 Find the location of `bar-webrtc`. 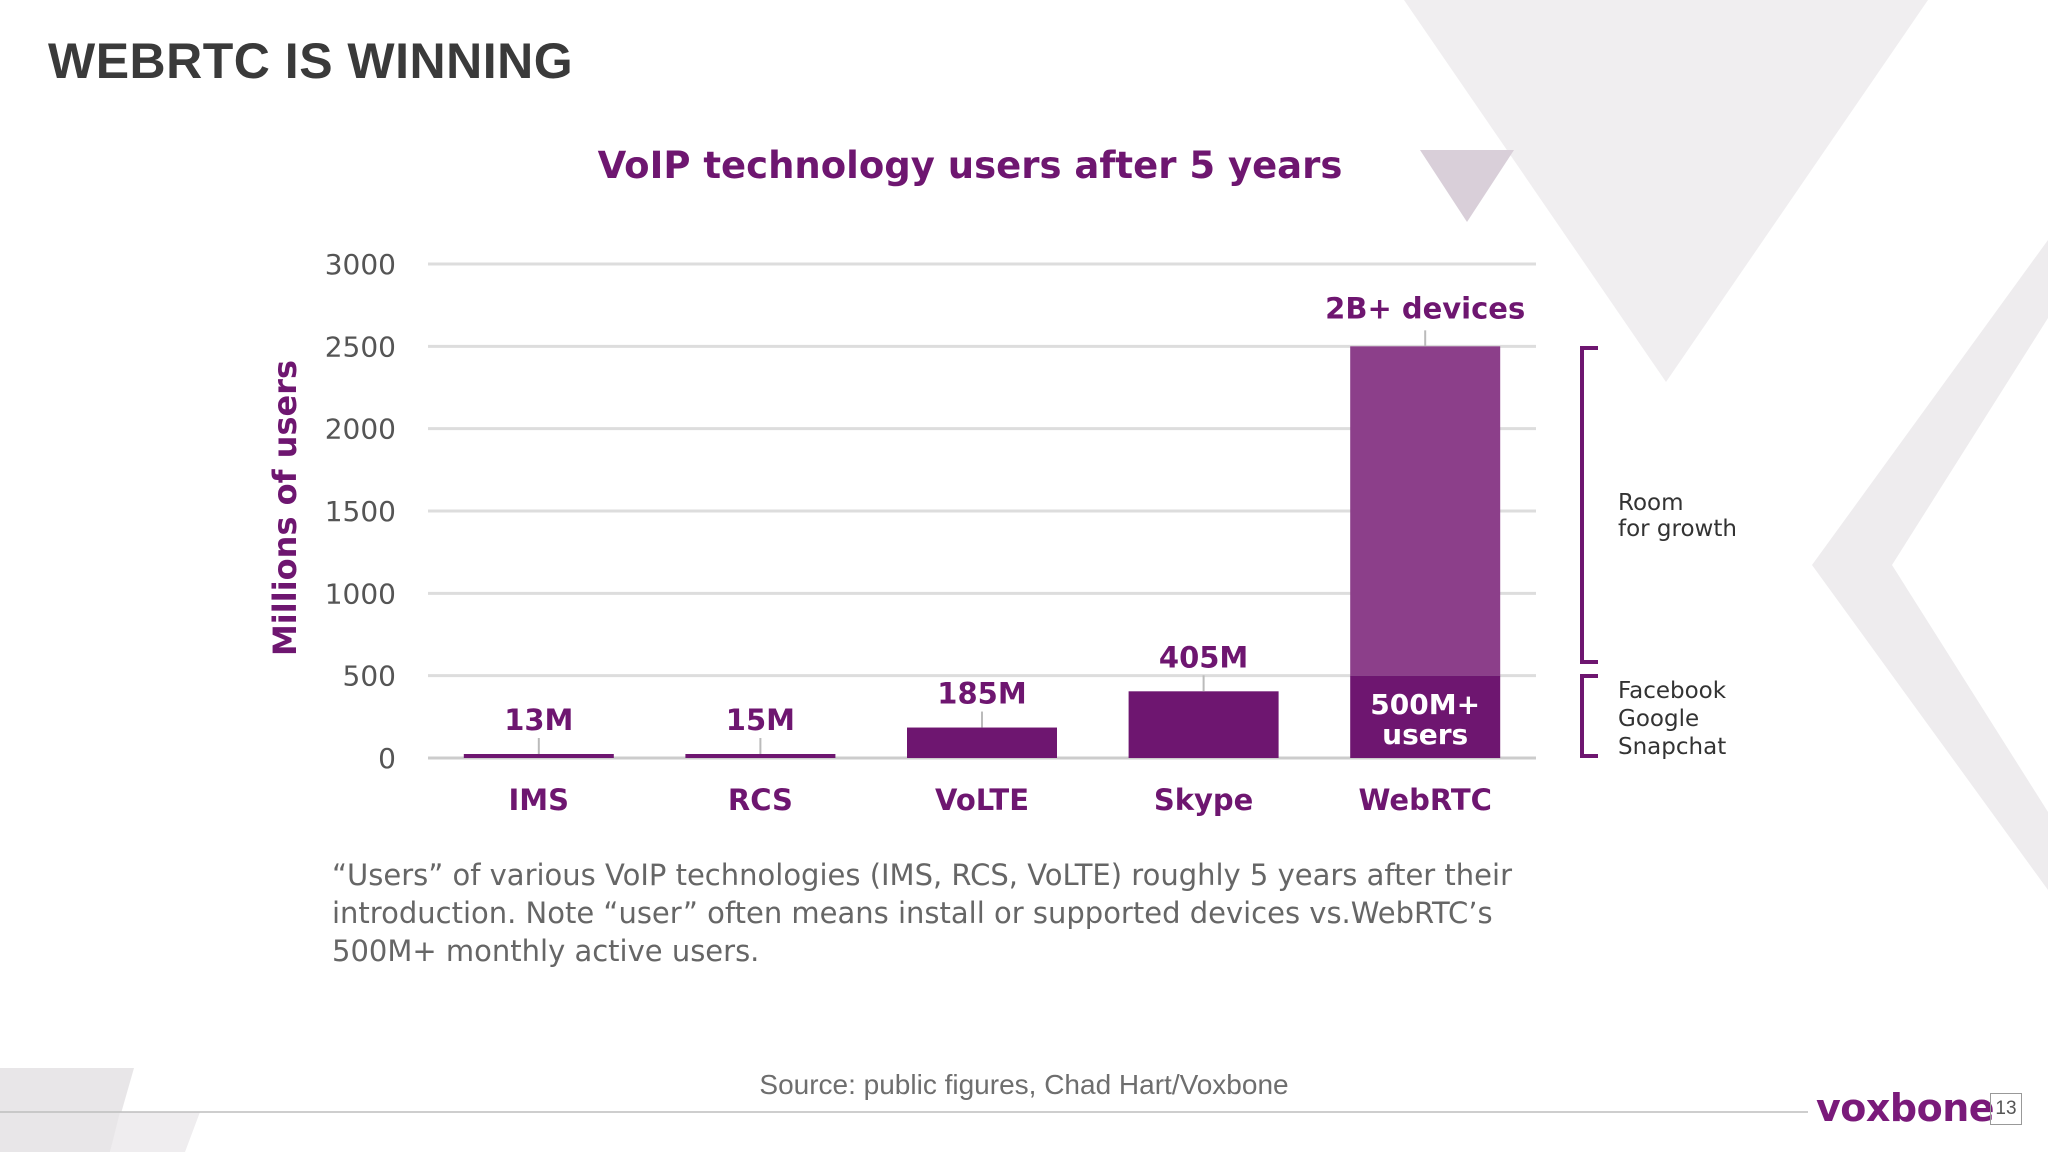

bar-webrtc is located at coordinates (1425, 716).